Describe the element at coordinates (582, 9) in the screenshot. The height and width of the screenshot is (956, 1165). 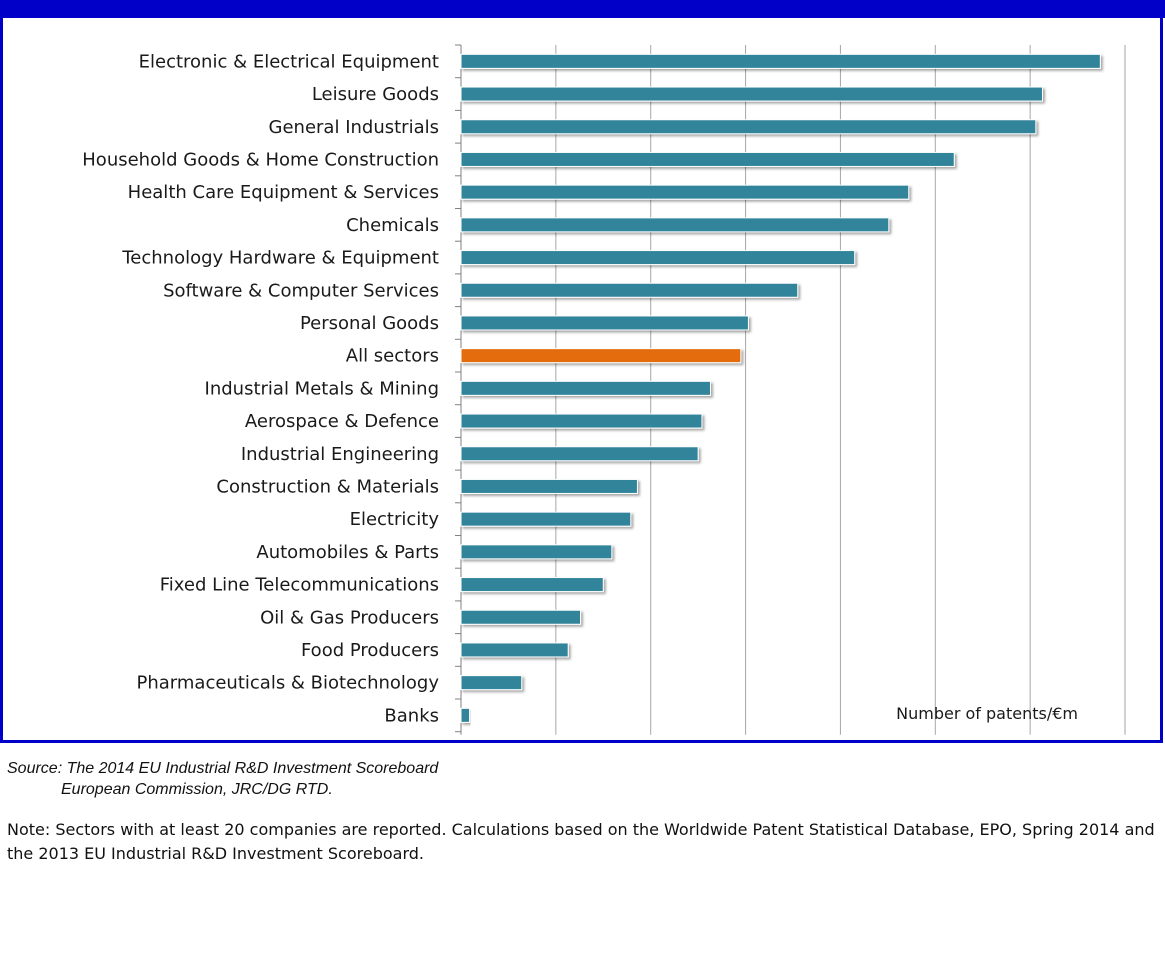
I see `header-bar` at that location.